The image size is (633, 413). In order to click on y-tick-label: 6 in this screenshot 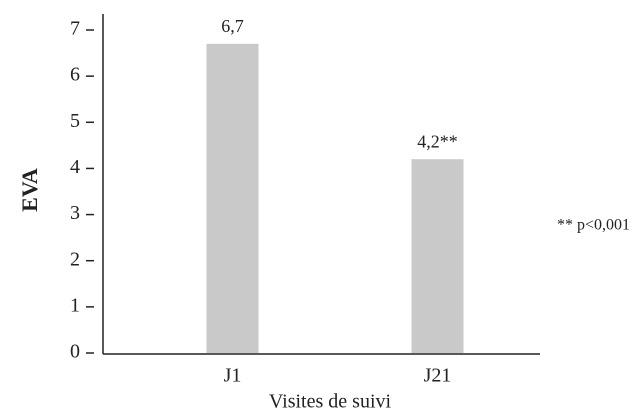, I will do `click(75, 75)`.